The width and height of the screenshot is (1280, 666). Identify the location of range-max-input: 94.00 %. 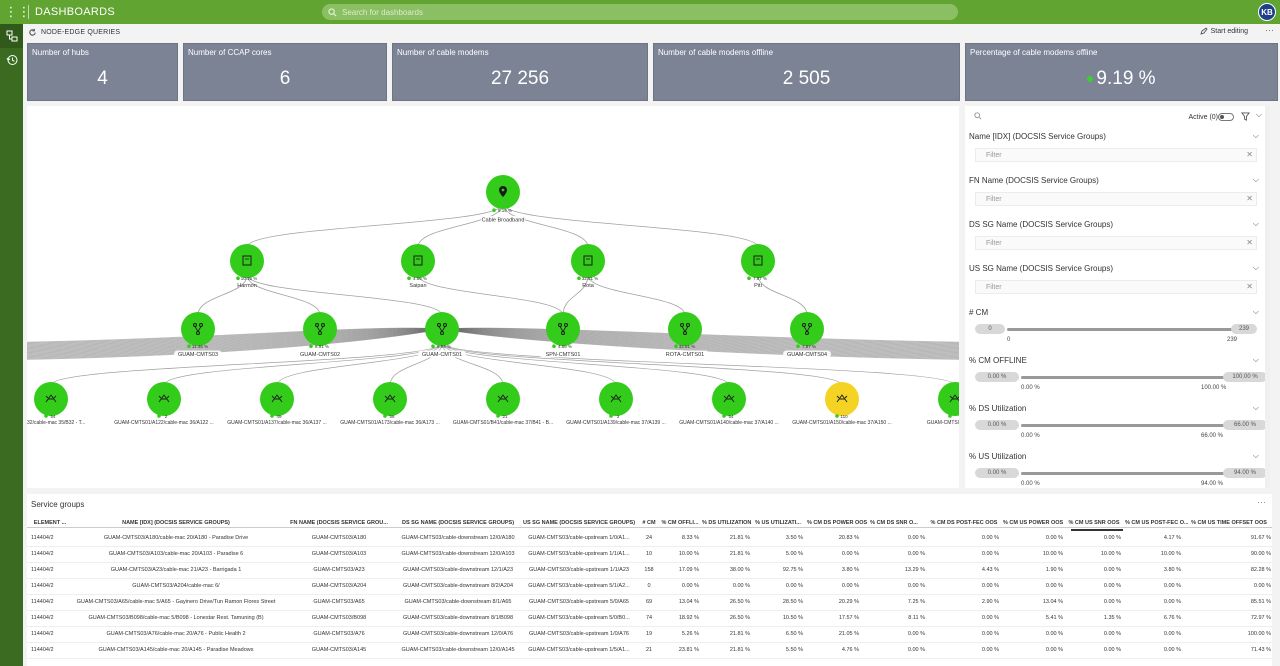
(1245, 473).